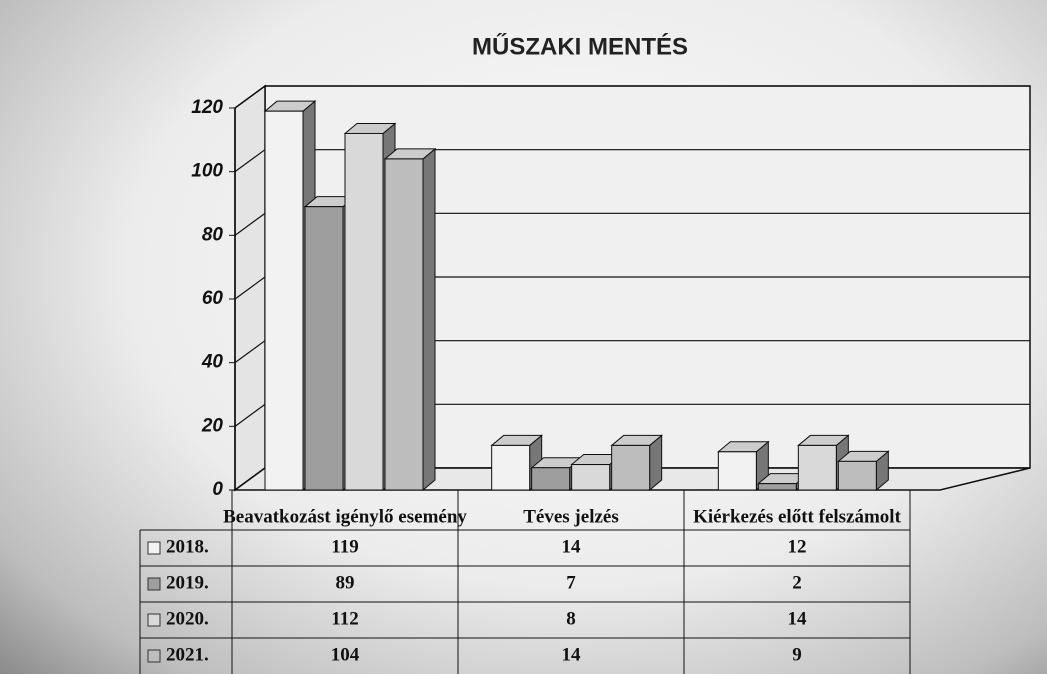  I want to click on table-value: 119, so click(344, 546).